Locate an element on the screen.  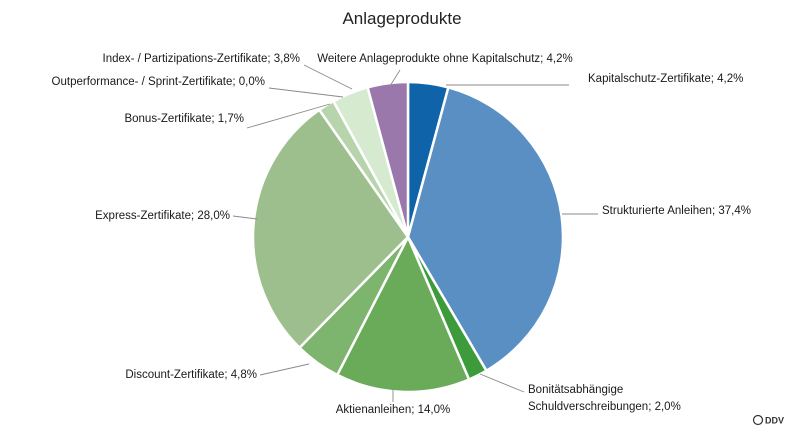
chart-title: Anlageprodukte is located at coordinates (401, 18).